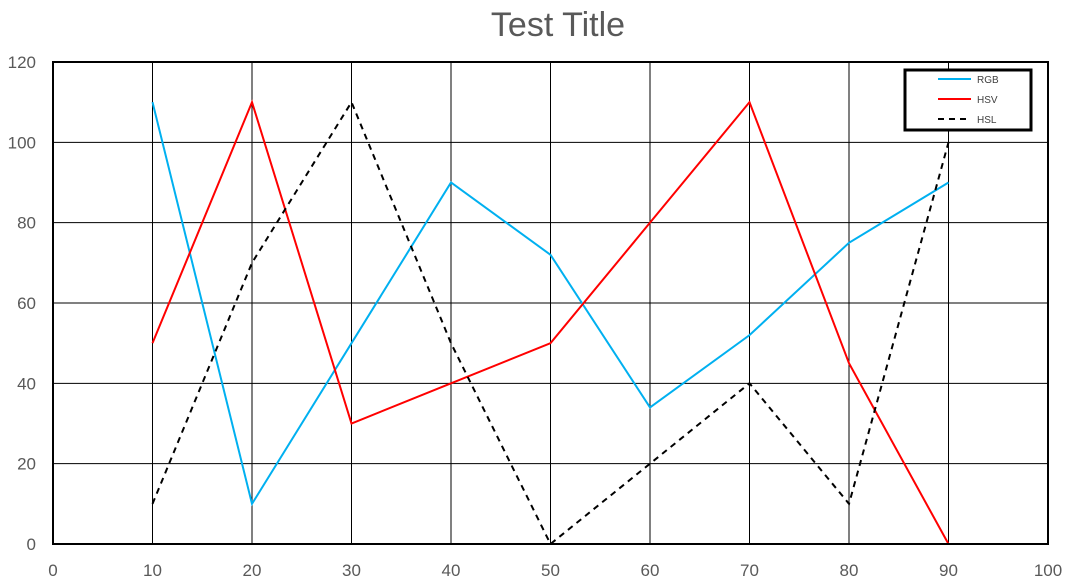 The image size is (1068, 584). What do you see at coordinates (22, 142) in the screenshot?
I see `y-tick-label: 100` at bounding box center [22, 142].